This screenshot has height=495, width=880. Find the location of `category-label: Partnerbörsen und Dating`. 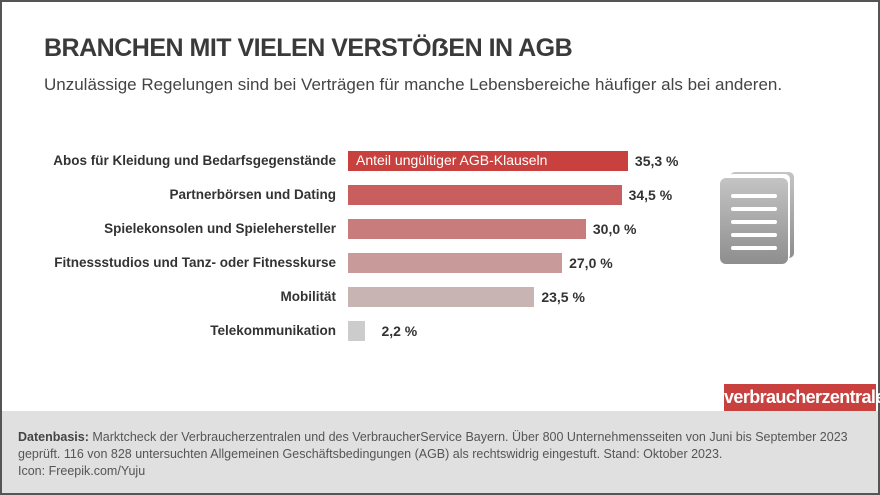

category-label: Partnerbörsen und Dating is located at coordinates (252, 194).